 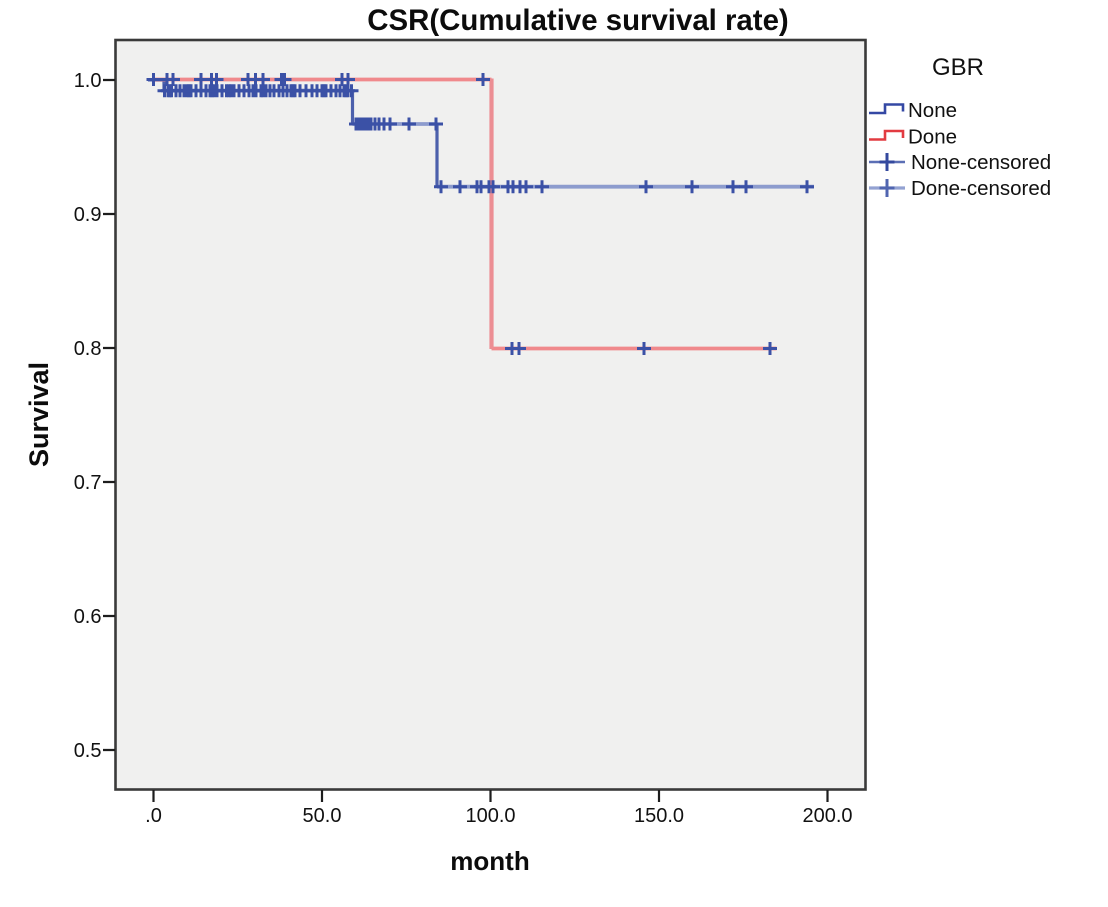 I want to click on svg-text: .0, so click(x=153, y=816).